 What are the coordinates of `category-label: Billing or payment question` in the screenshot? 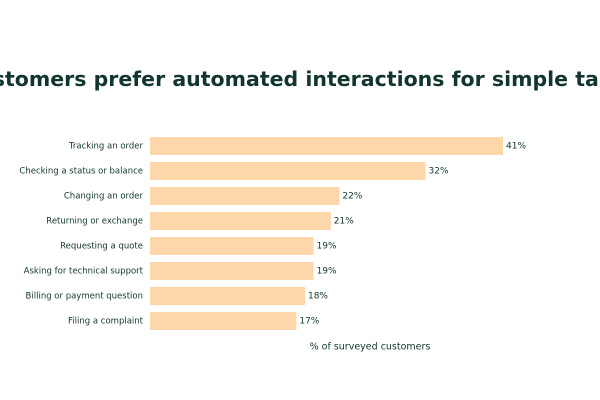 It's located at (84, 297).